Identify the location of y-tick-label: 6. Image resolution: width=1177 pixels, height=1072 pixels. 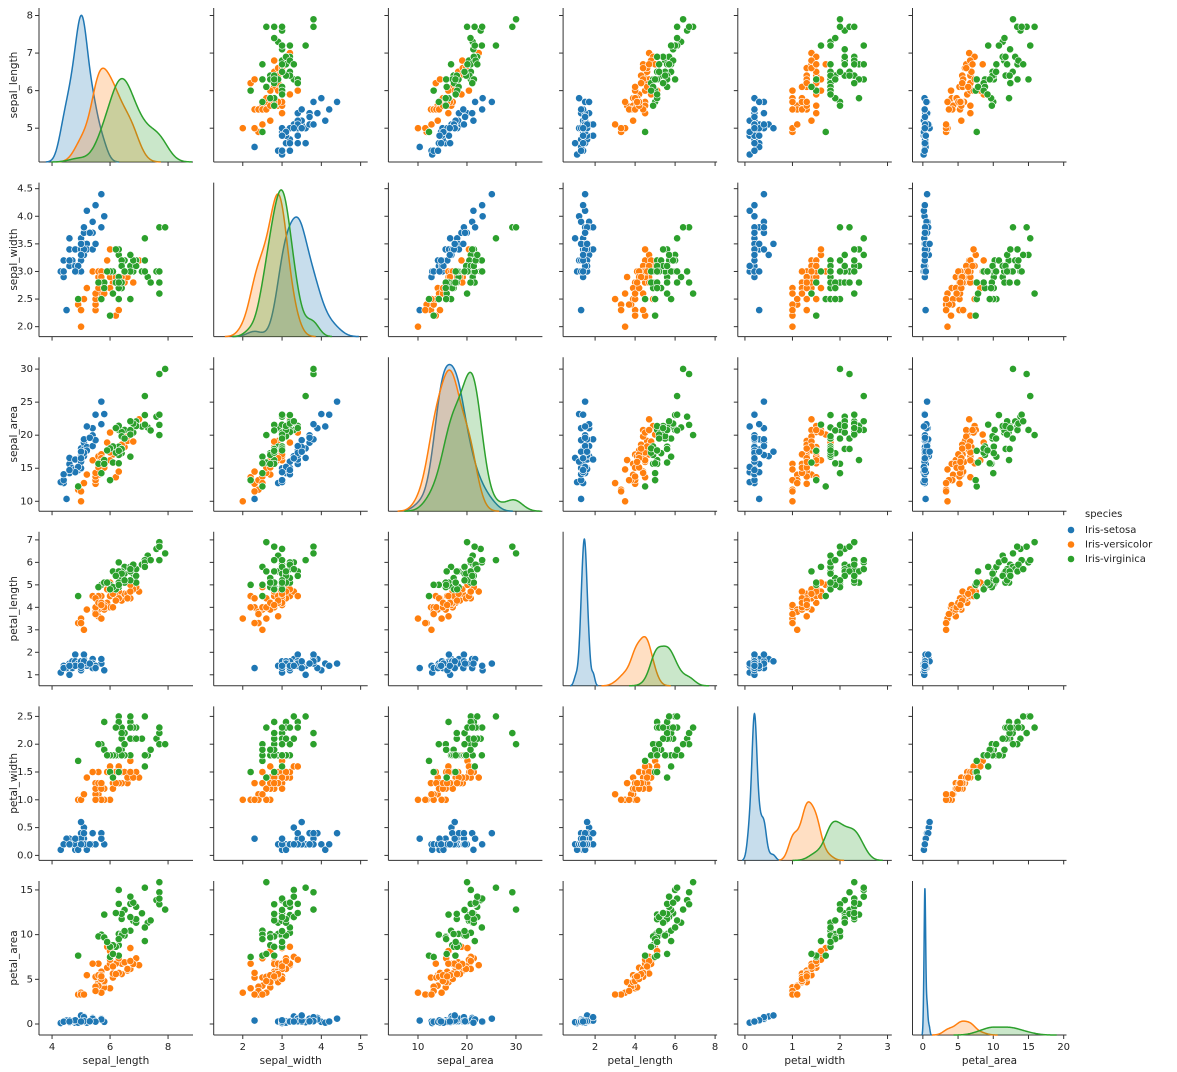
(30, 91).